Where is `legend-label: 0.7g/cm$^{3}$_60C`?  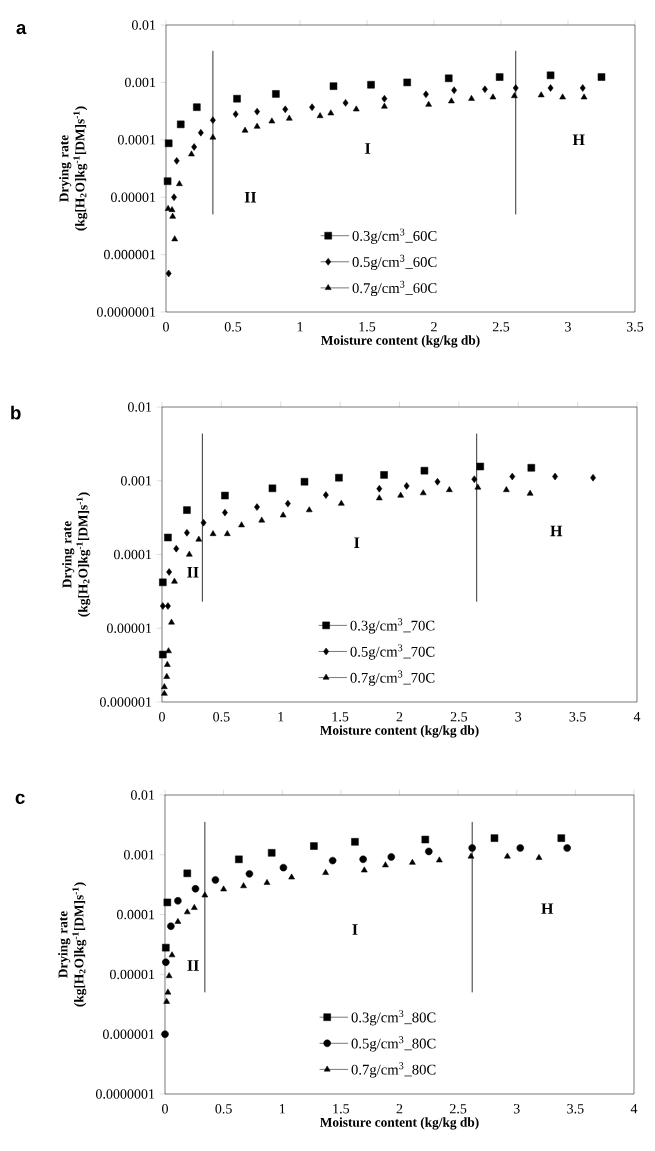 legend-label: 0.7g/cm$^{3}$_60C is located at coordinates (394, 288).